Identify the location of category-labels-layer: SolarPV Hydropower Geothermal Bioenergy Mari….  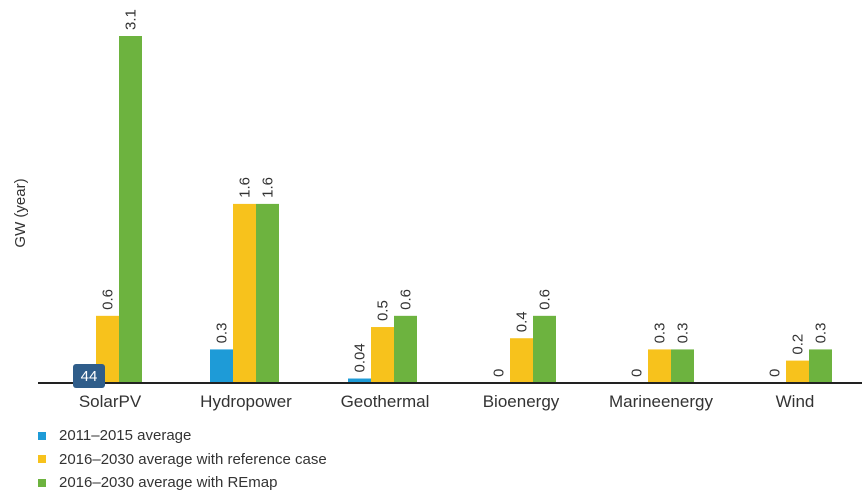
(447, 401).